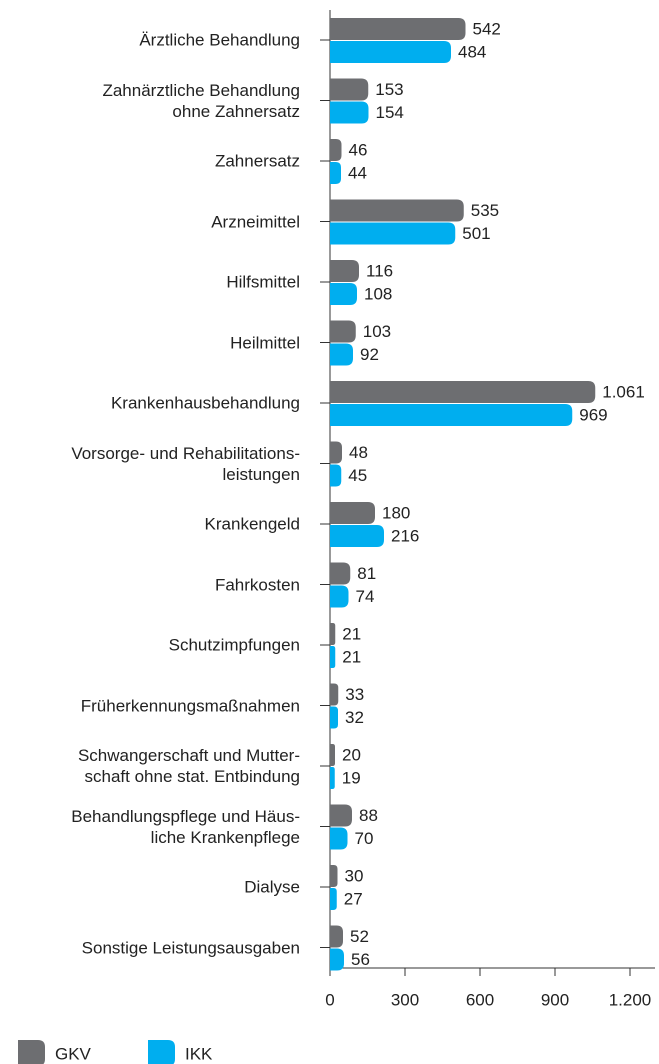  What do you see at coordinates (351, 754) in the screenshot?
I see `value-label: 20` at bounding box center [351, 754].